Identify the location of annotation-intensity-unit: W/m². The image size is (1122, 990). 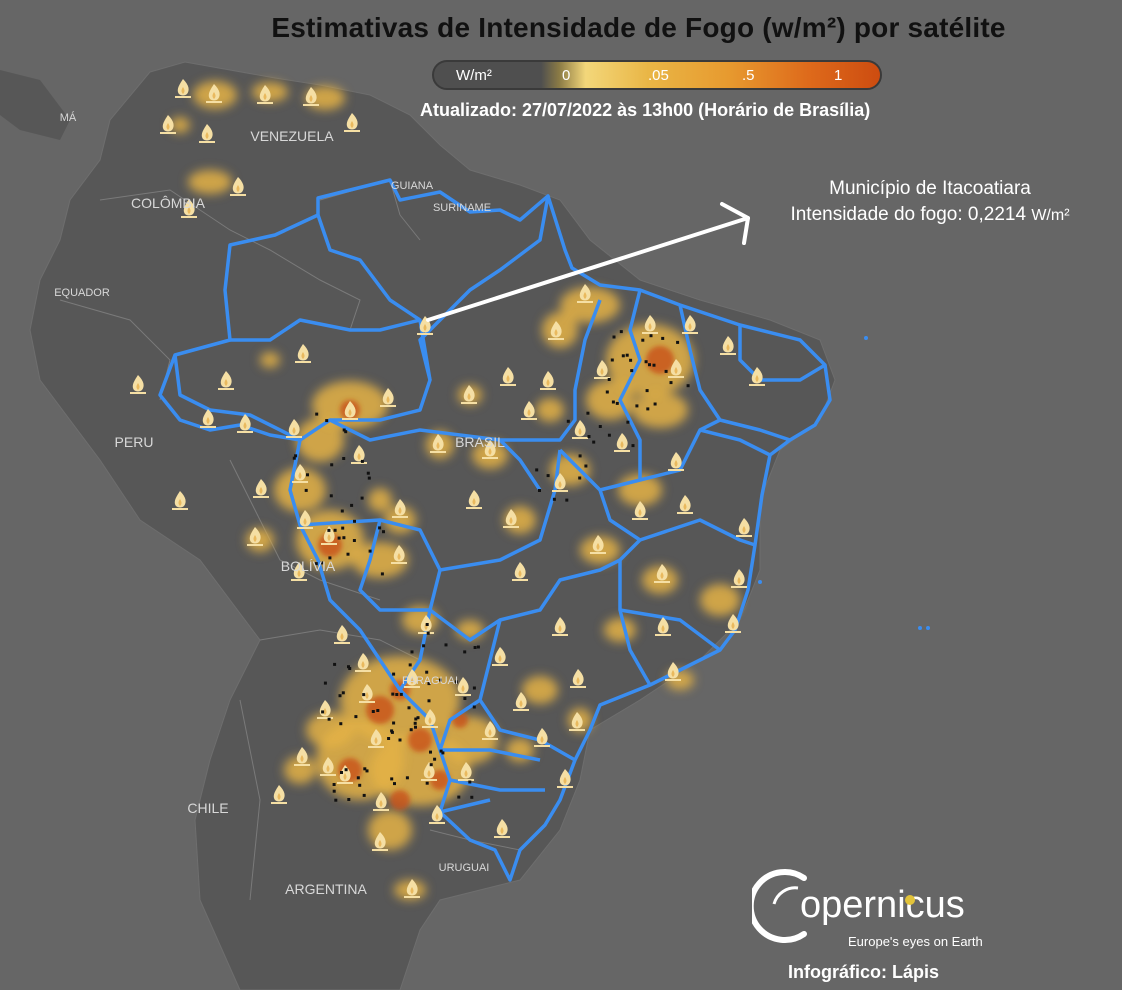
(1050, 215).